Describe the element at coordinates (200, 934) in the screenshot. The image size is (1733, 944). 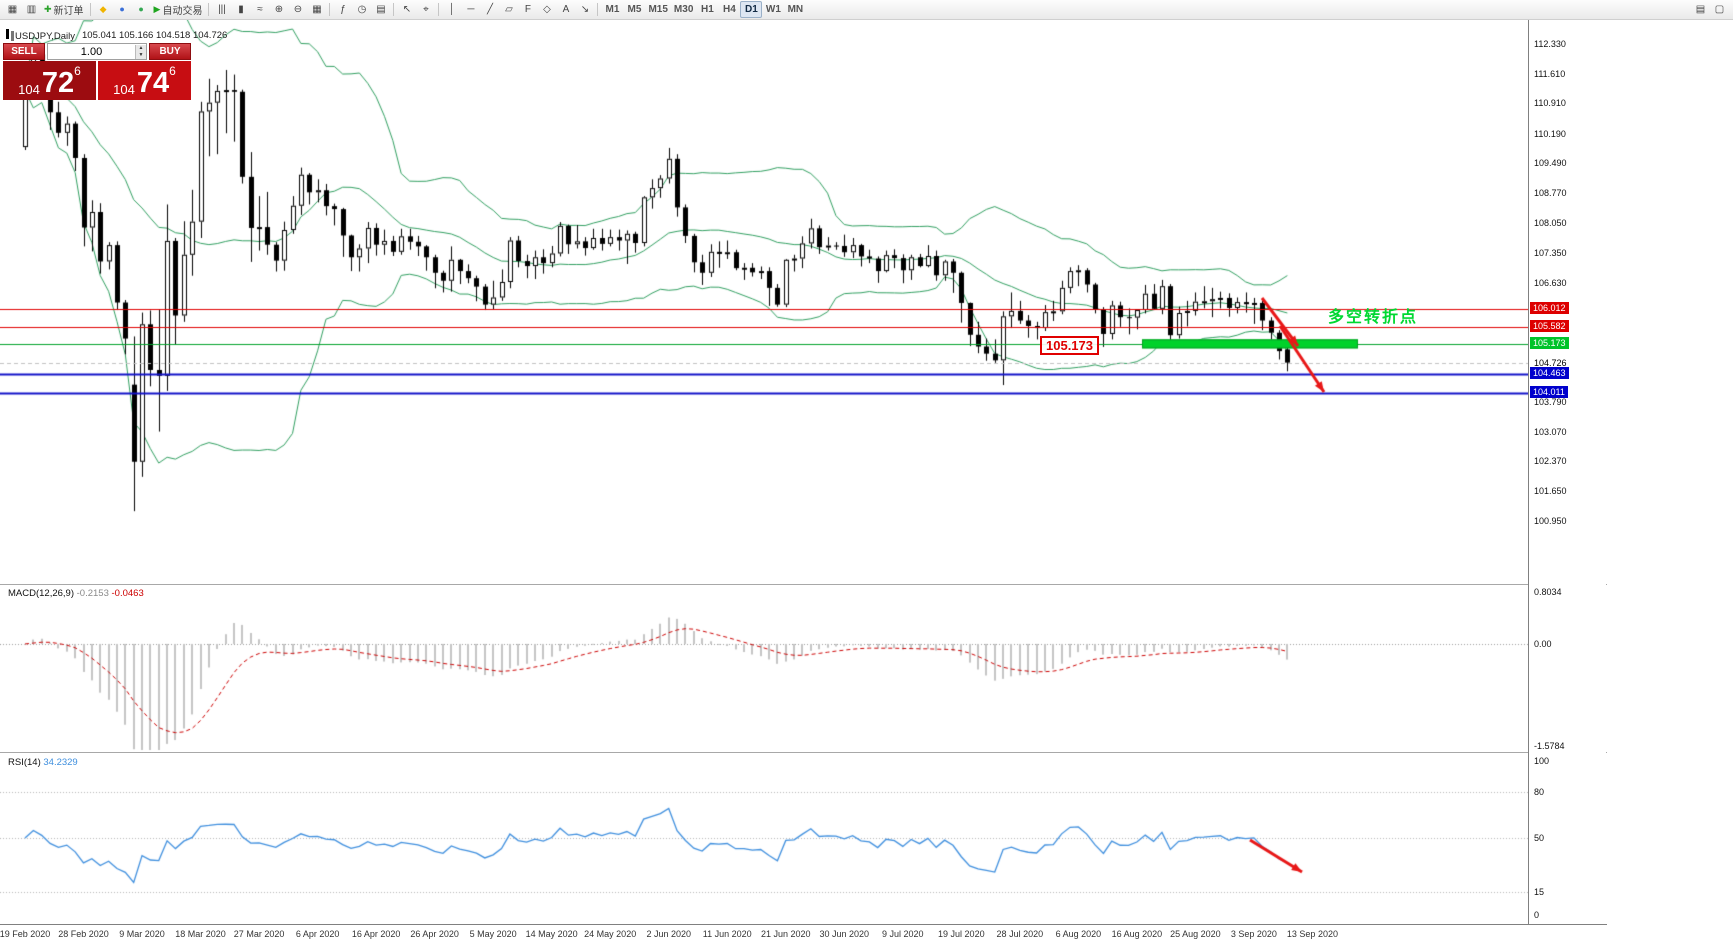
I see `date-label: 18 Mar 2020` at that location.